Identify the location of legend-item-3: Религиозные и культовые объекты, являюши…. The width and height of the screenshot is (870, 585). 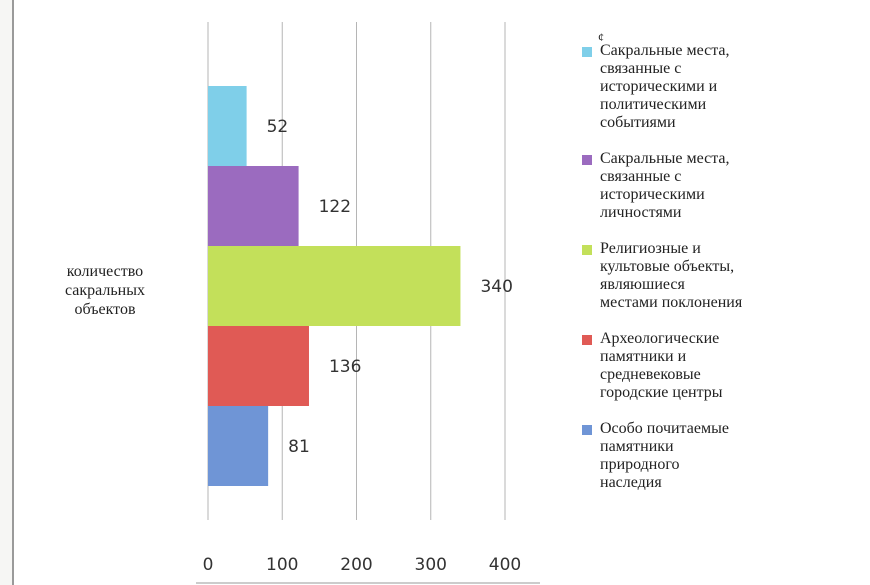
(723, 276).